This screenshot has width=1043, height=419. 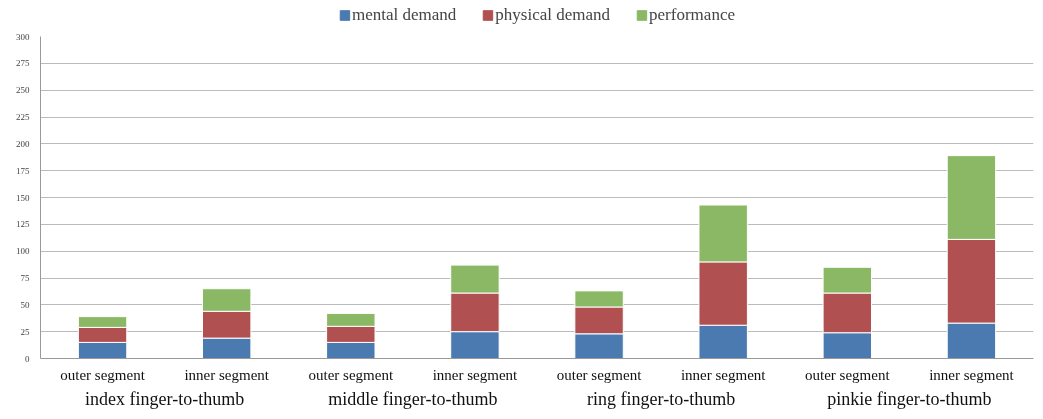 I want to click on y-tick-label: 100, so click(x=23, y=251).